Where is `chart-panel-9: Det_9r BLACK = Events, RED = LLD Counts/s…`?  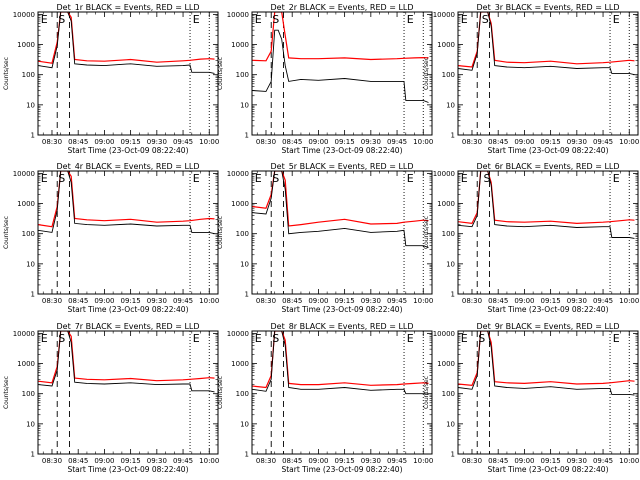
chart-panel-9: Det_9r BLACK = Events, RED = LLD Counts/s… is located at coordinates (531, 398).